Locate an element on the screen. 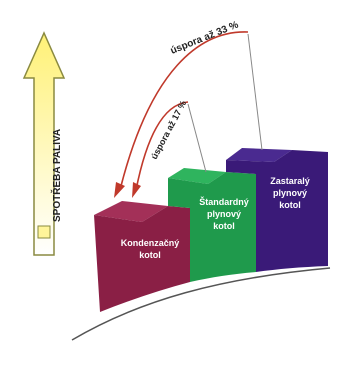 Image resolution: width=347 pixels, height=389 pixels. boiler-standard: Štandardný plynový kotol is located at coordinates (212, 225).